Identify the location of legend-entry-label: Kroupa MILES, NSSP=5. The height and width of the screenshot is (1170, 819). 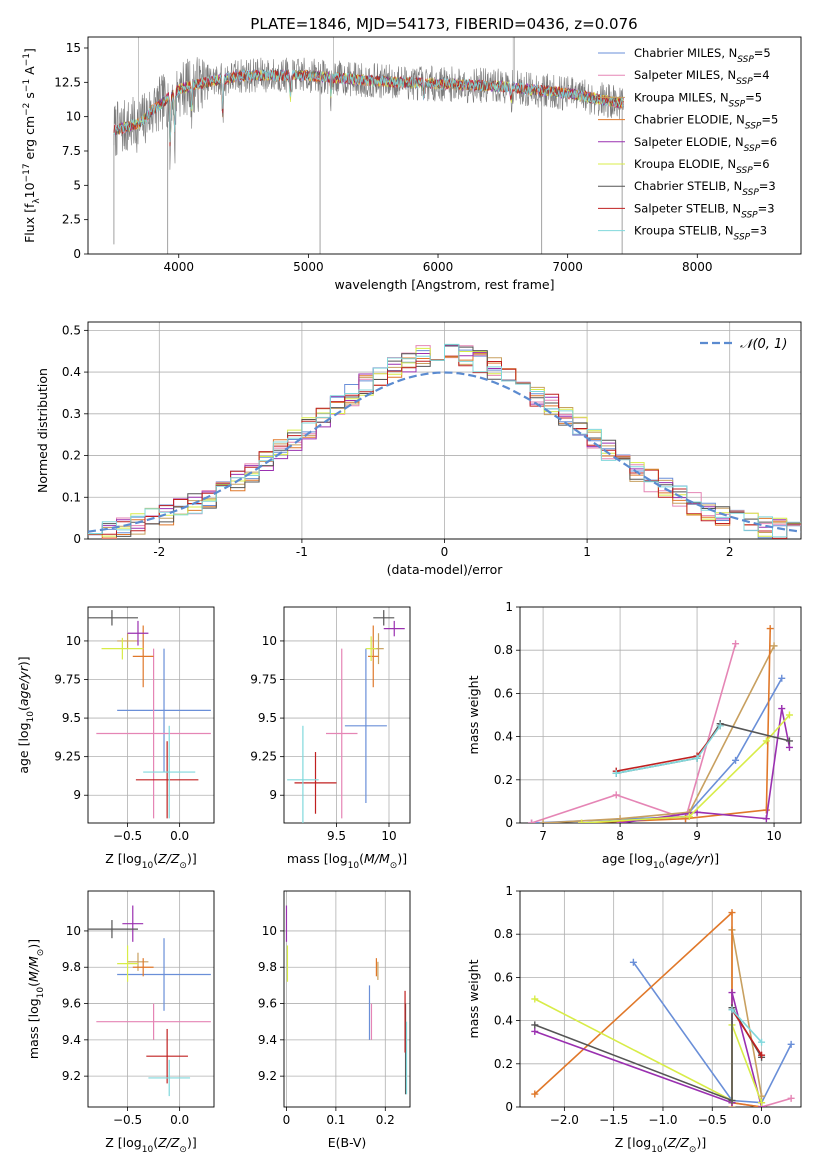
(698, 99).